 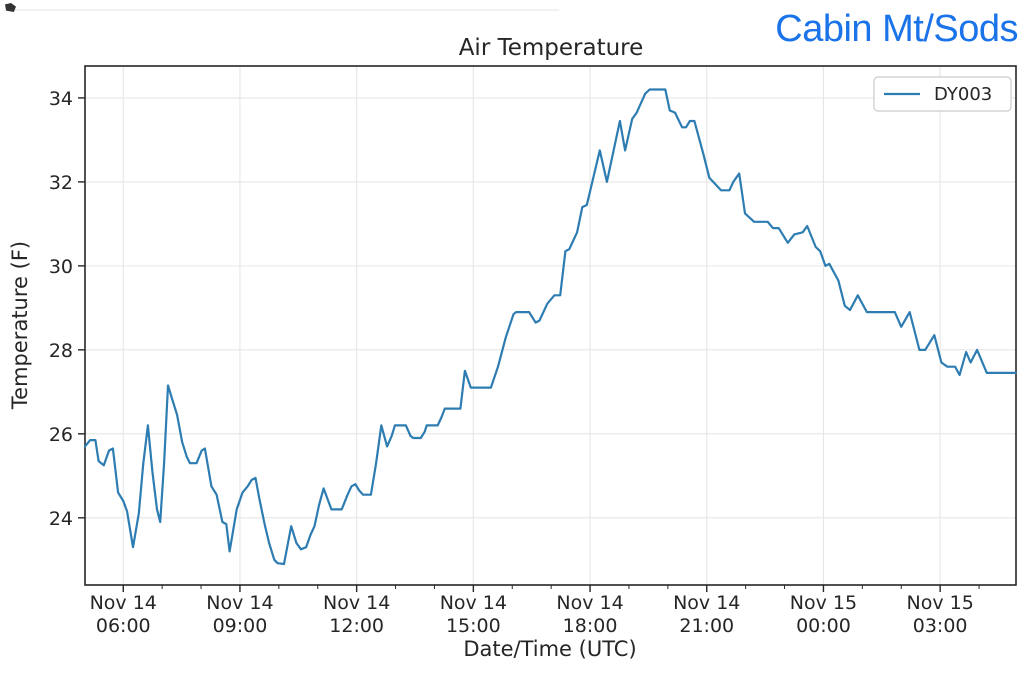 What do you see at coordinates (61, 183) in the screenshot?
I see `y-tick-label: 32` at bounding box center [61, 183].